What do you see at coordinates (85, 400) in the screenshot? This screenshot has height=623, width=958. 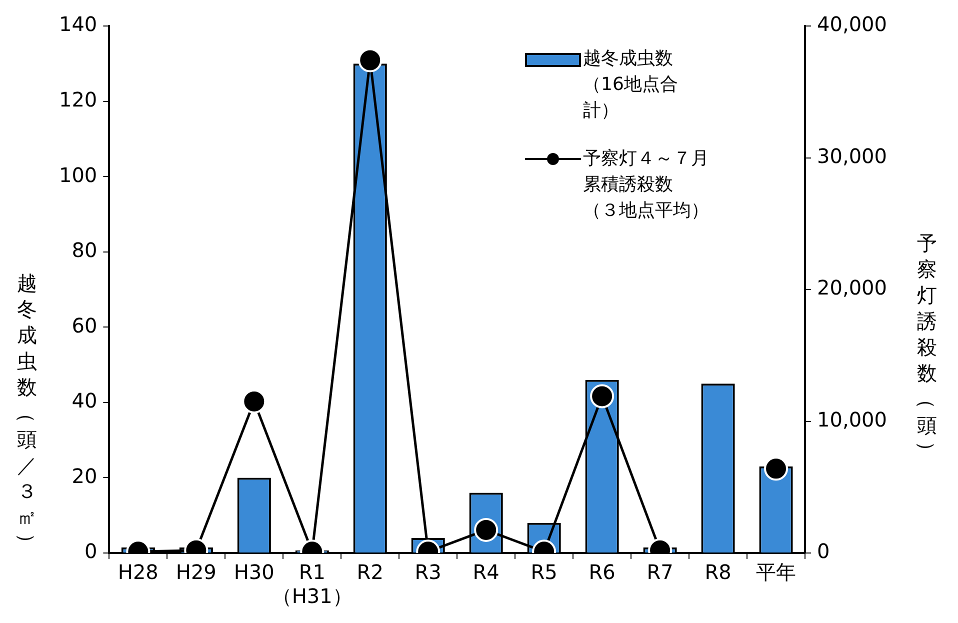 I see `y-tick-label: 40` at bounding box center [85, 400].